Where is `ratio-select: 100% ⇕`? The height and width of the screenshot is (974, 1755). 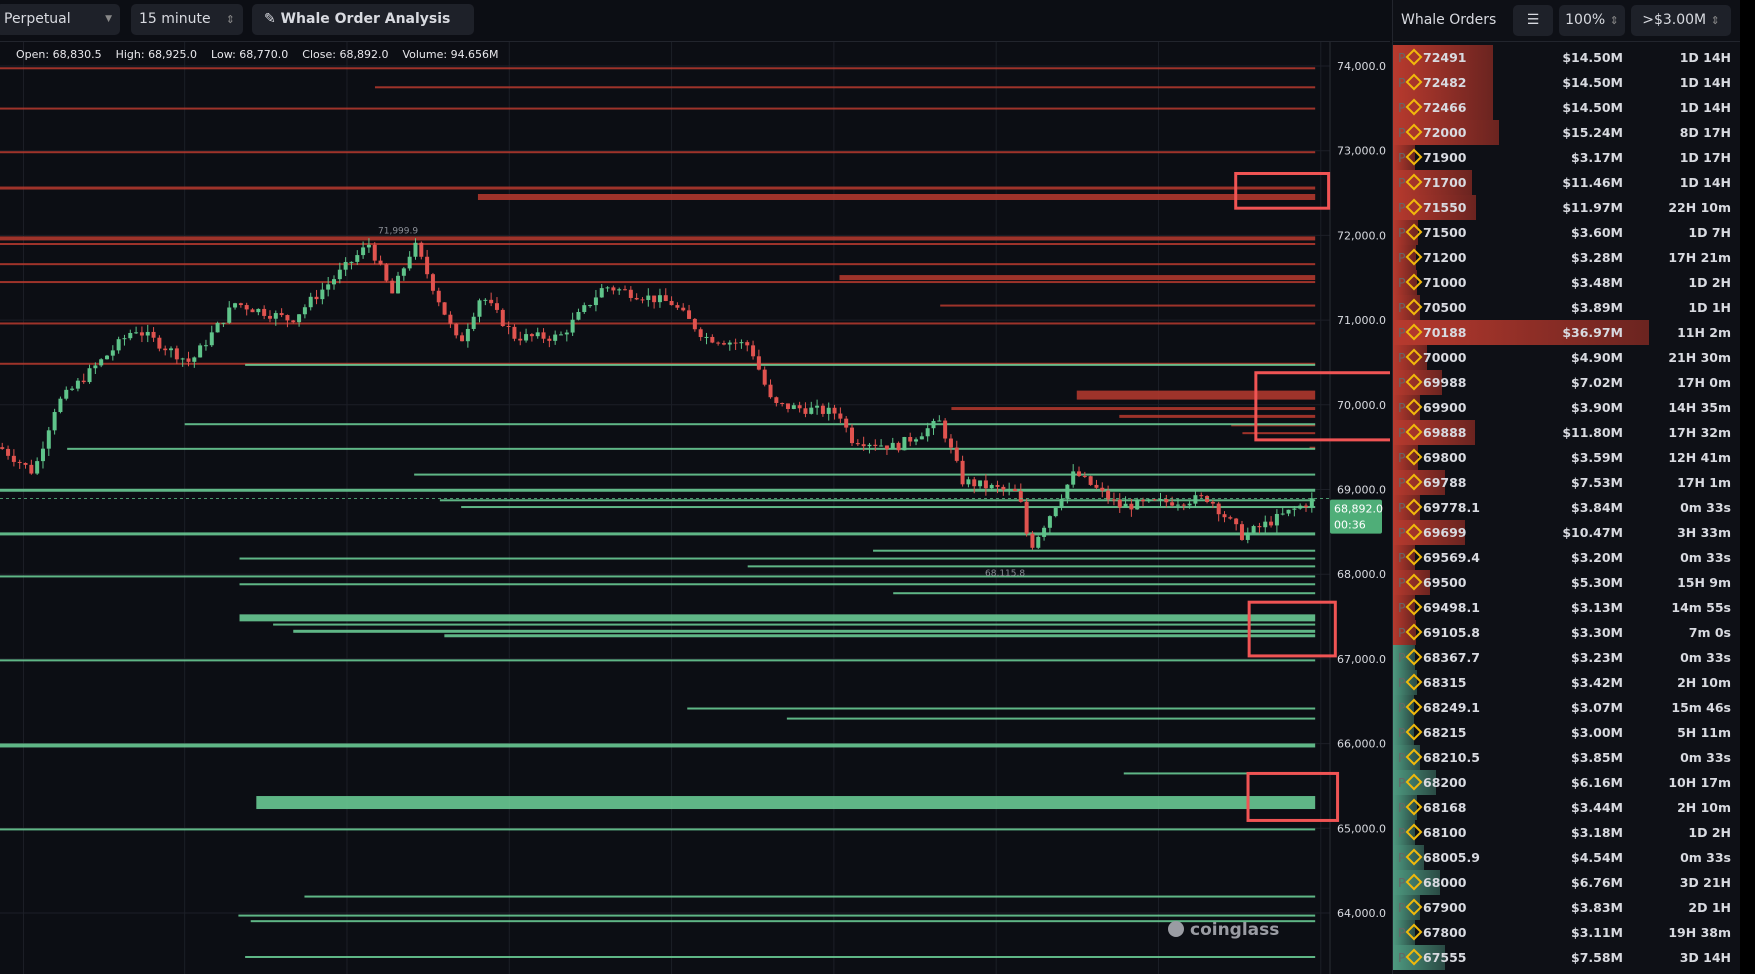
ratio-select: 100% ⇕ is located at coordinates (1592, 20).